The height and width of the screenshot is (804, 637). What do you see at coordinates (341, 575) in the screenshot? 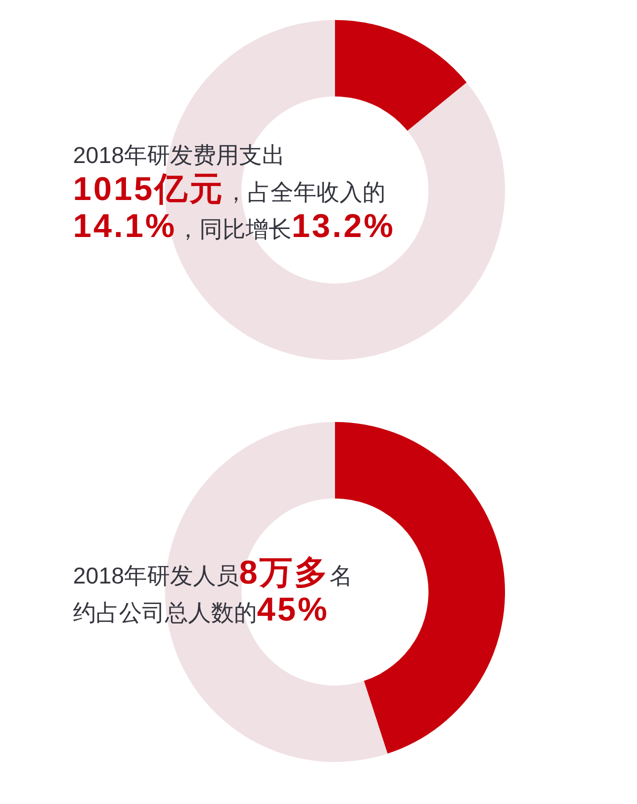
I see `text: 名` at bounding box center [341, 575].